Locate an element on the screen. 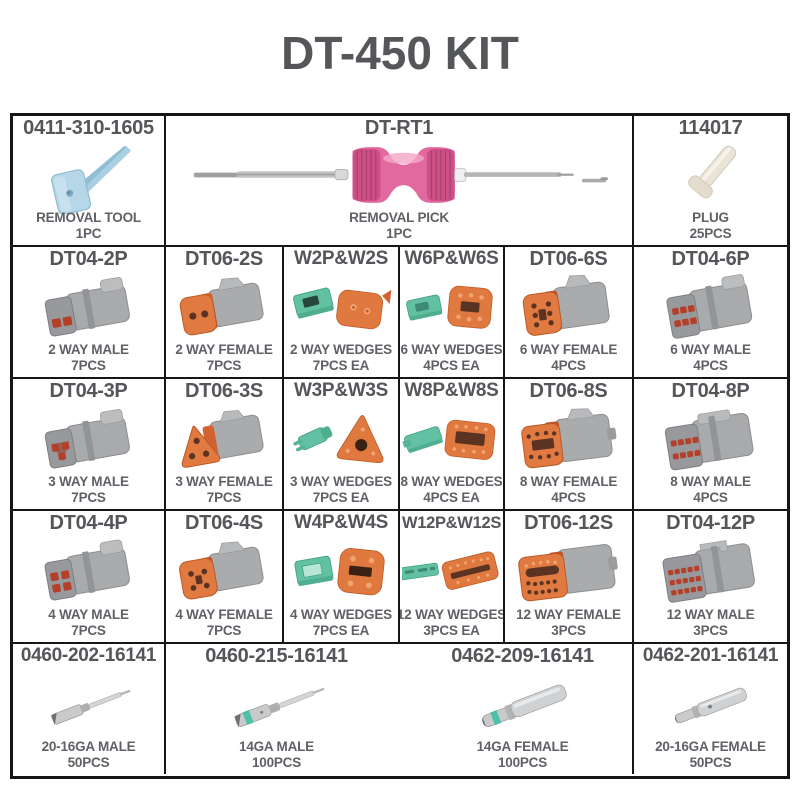  item-caption: 6 WAY MALE 4PCS is located at coordinates (710, 358).